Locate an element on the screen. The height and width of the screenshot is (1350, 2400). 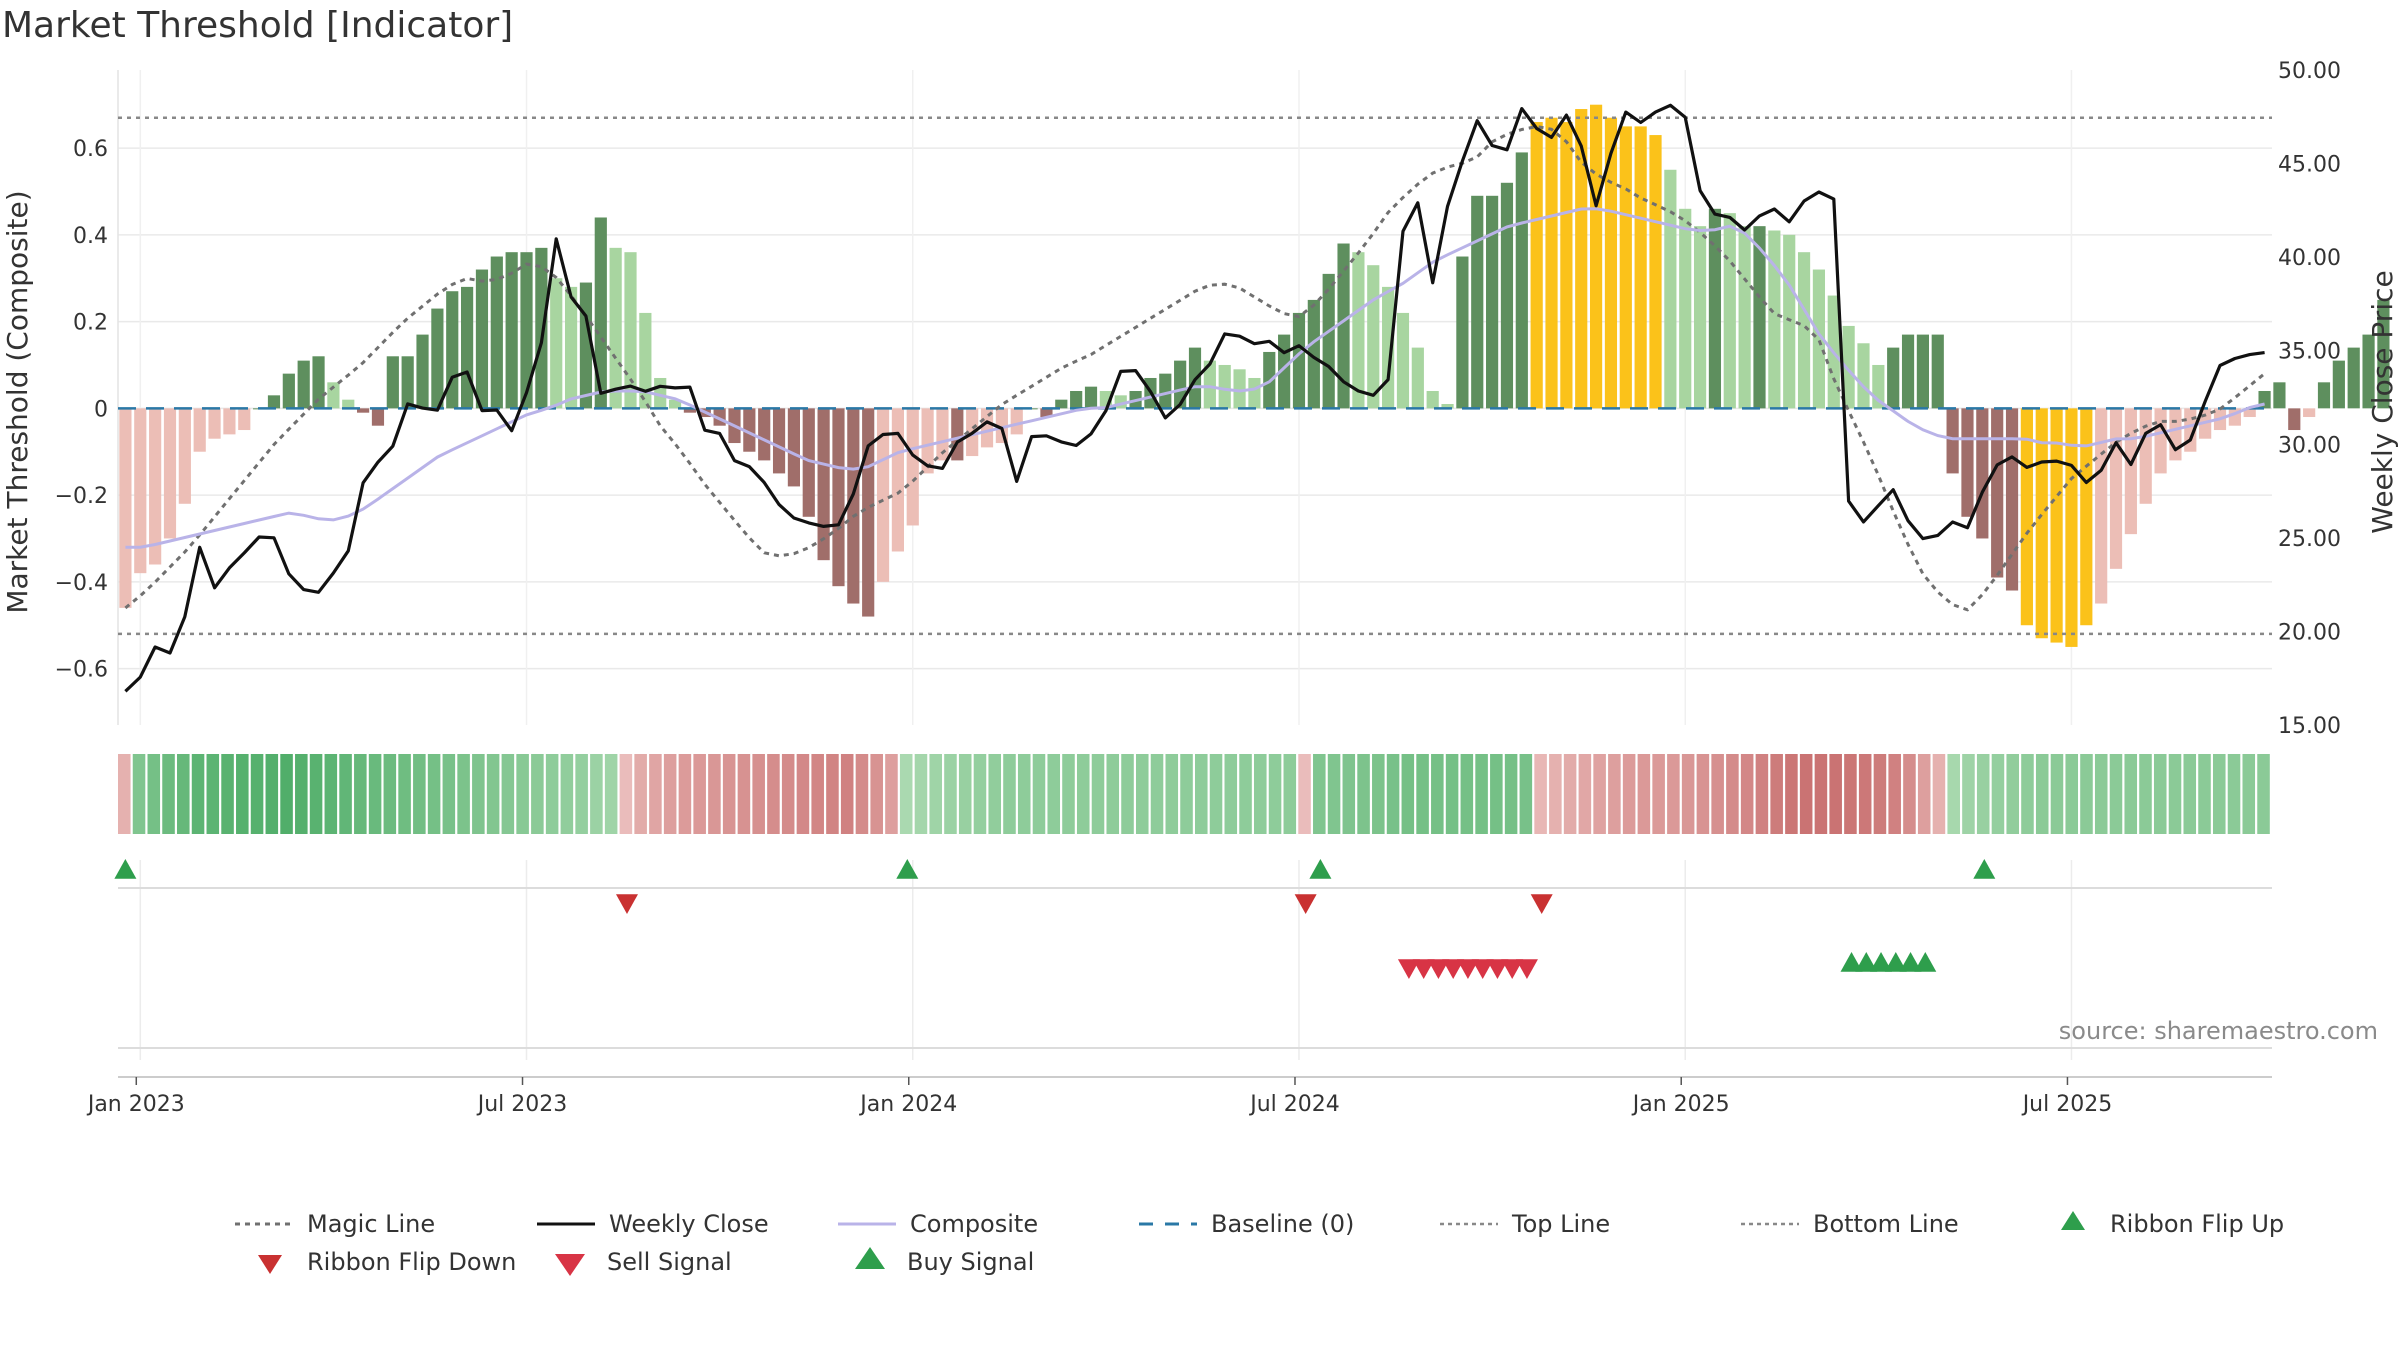
legend-label-composite: Composite is located at coordinates (974, 1224).